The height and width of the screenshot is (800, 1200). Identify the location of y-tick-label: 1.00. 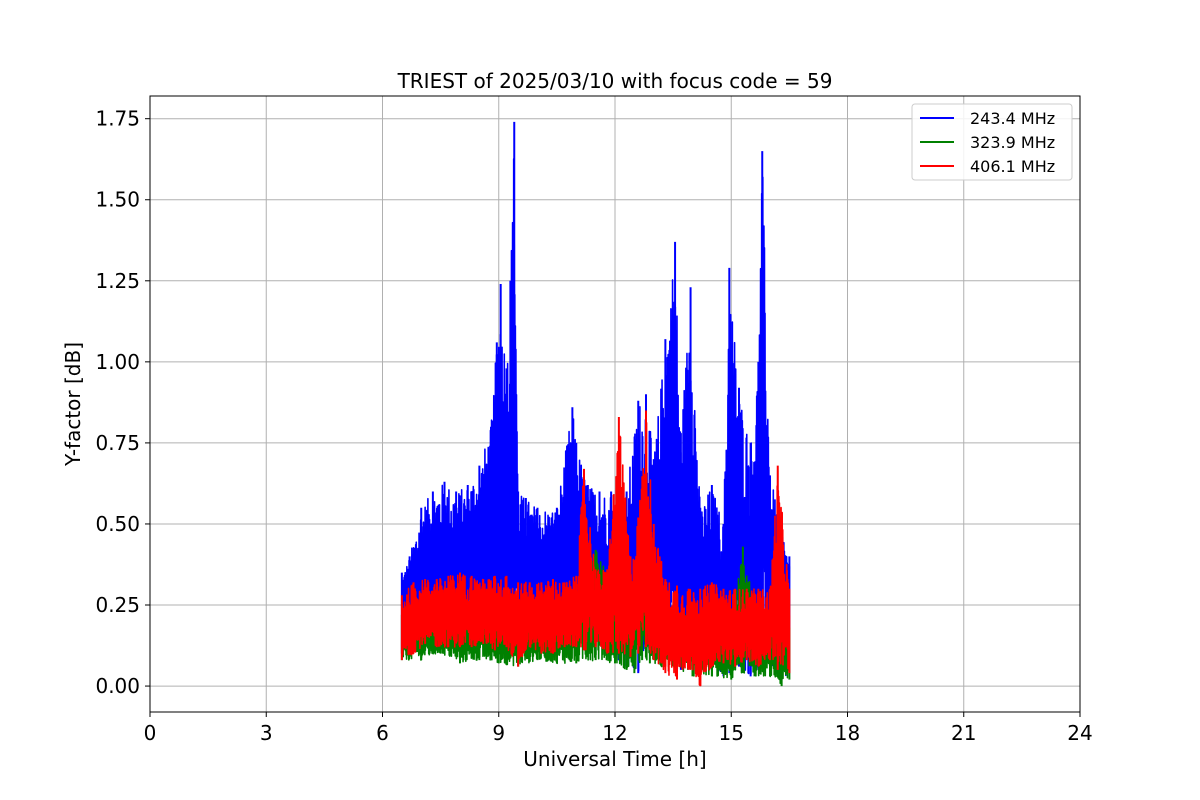
(117, 362).